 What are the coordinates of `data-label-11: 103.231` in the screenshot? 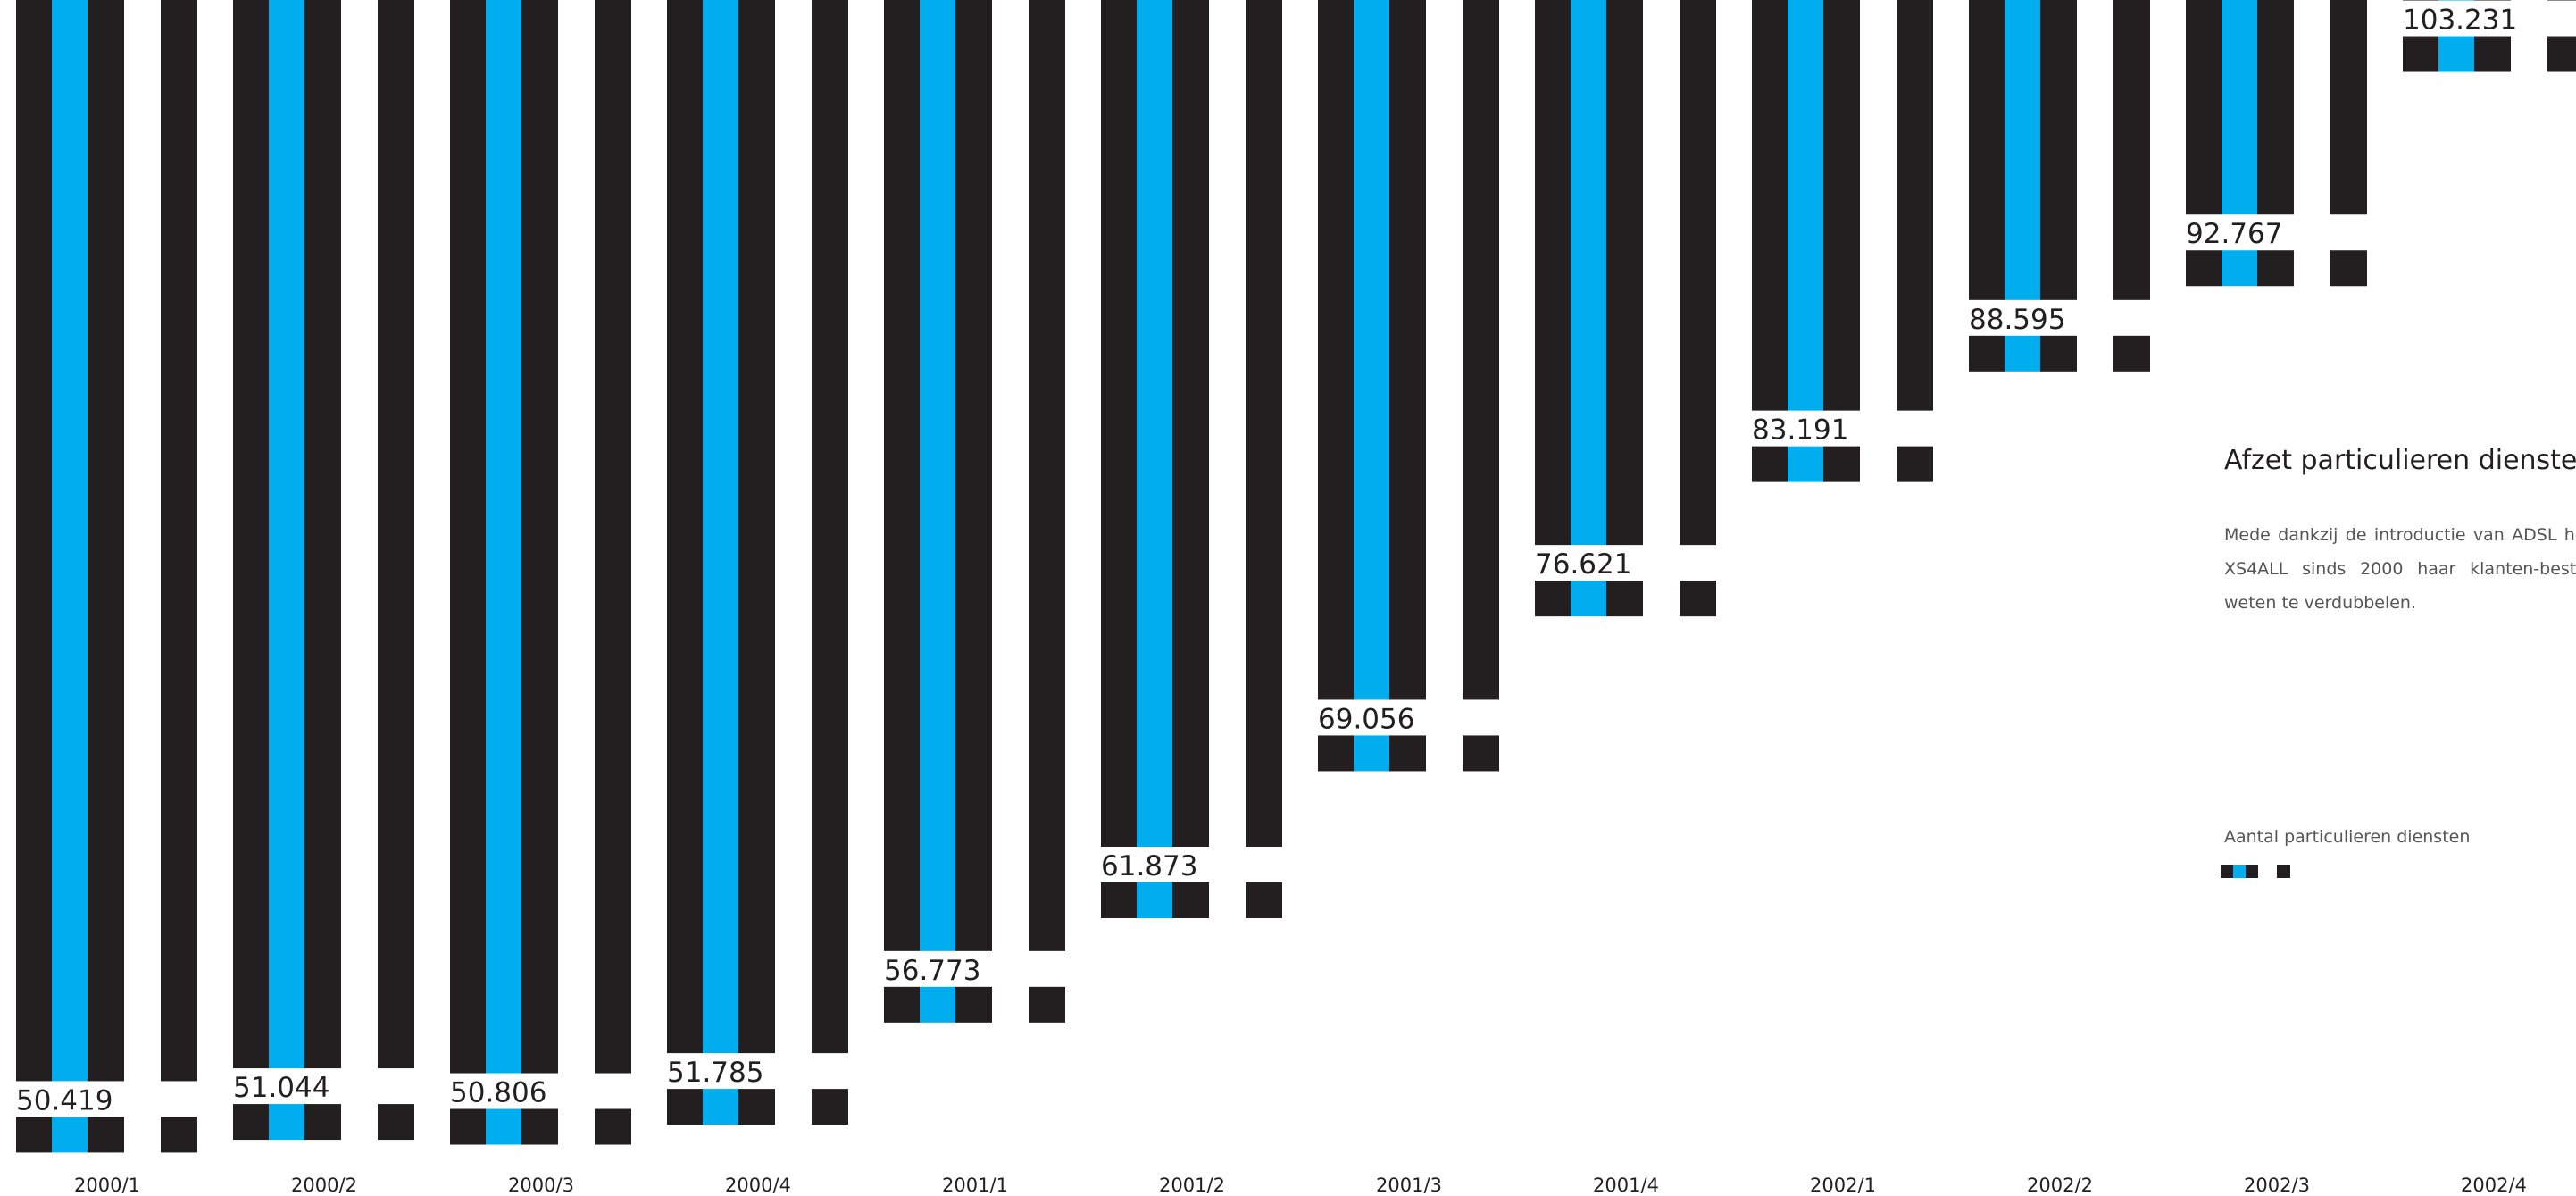 It's located at (2460, 21).